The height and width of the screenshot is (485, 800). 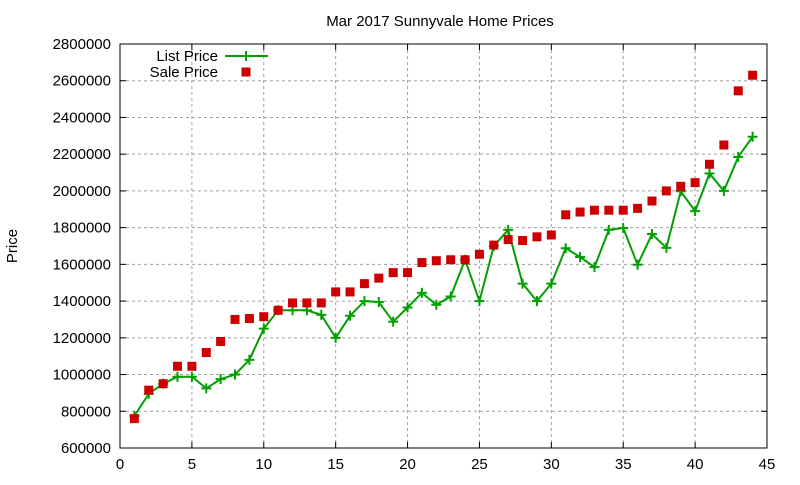 What do you see at coordinates (82, 264) in the screenshot?
I see `y-tick-label: 1600000` at bounding box center [82, 264].